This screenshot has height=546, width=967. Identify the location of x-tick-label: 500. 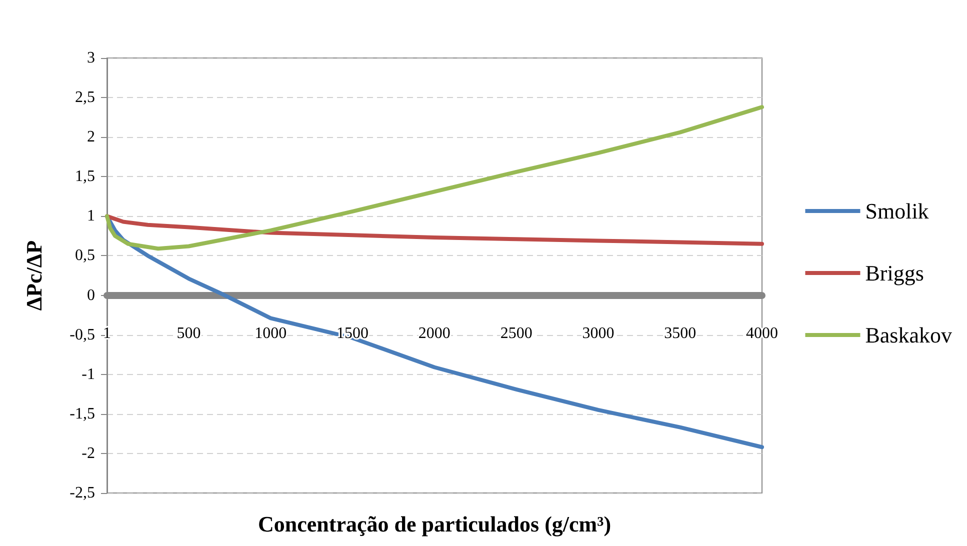
(188, 333).